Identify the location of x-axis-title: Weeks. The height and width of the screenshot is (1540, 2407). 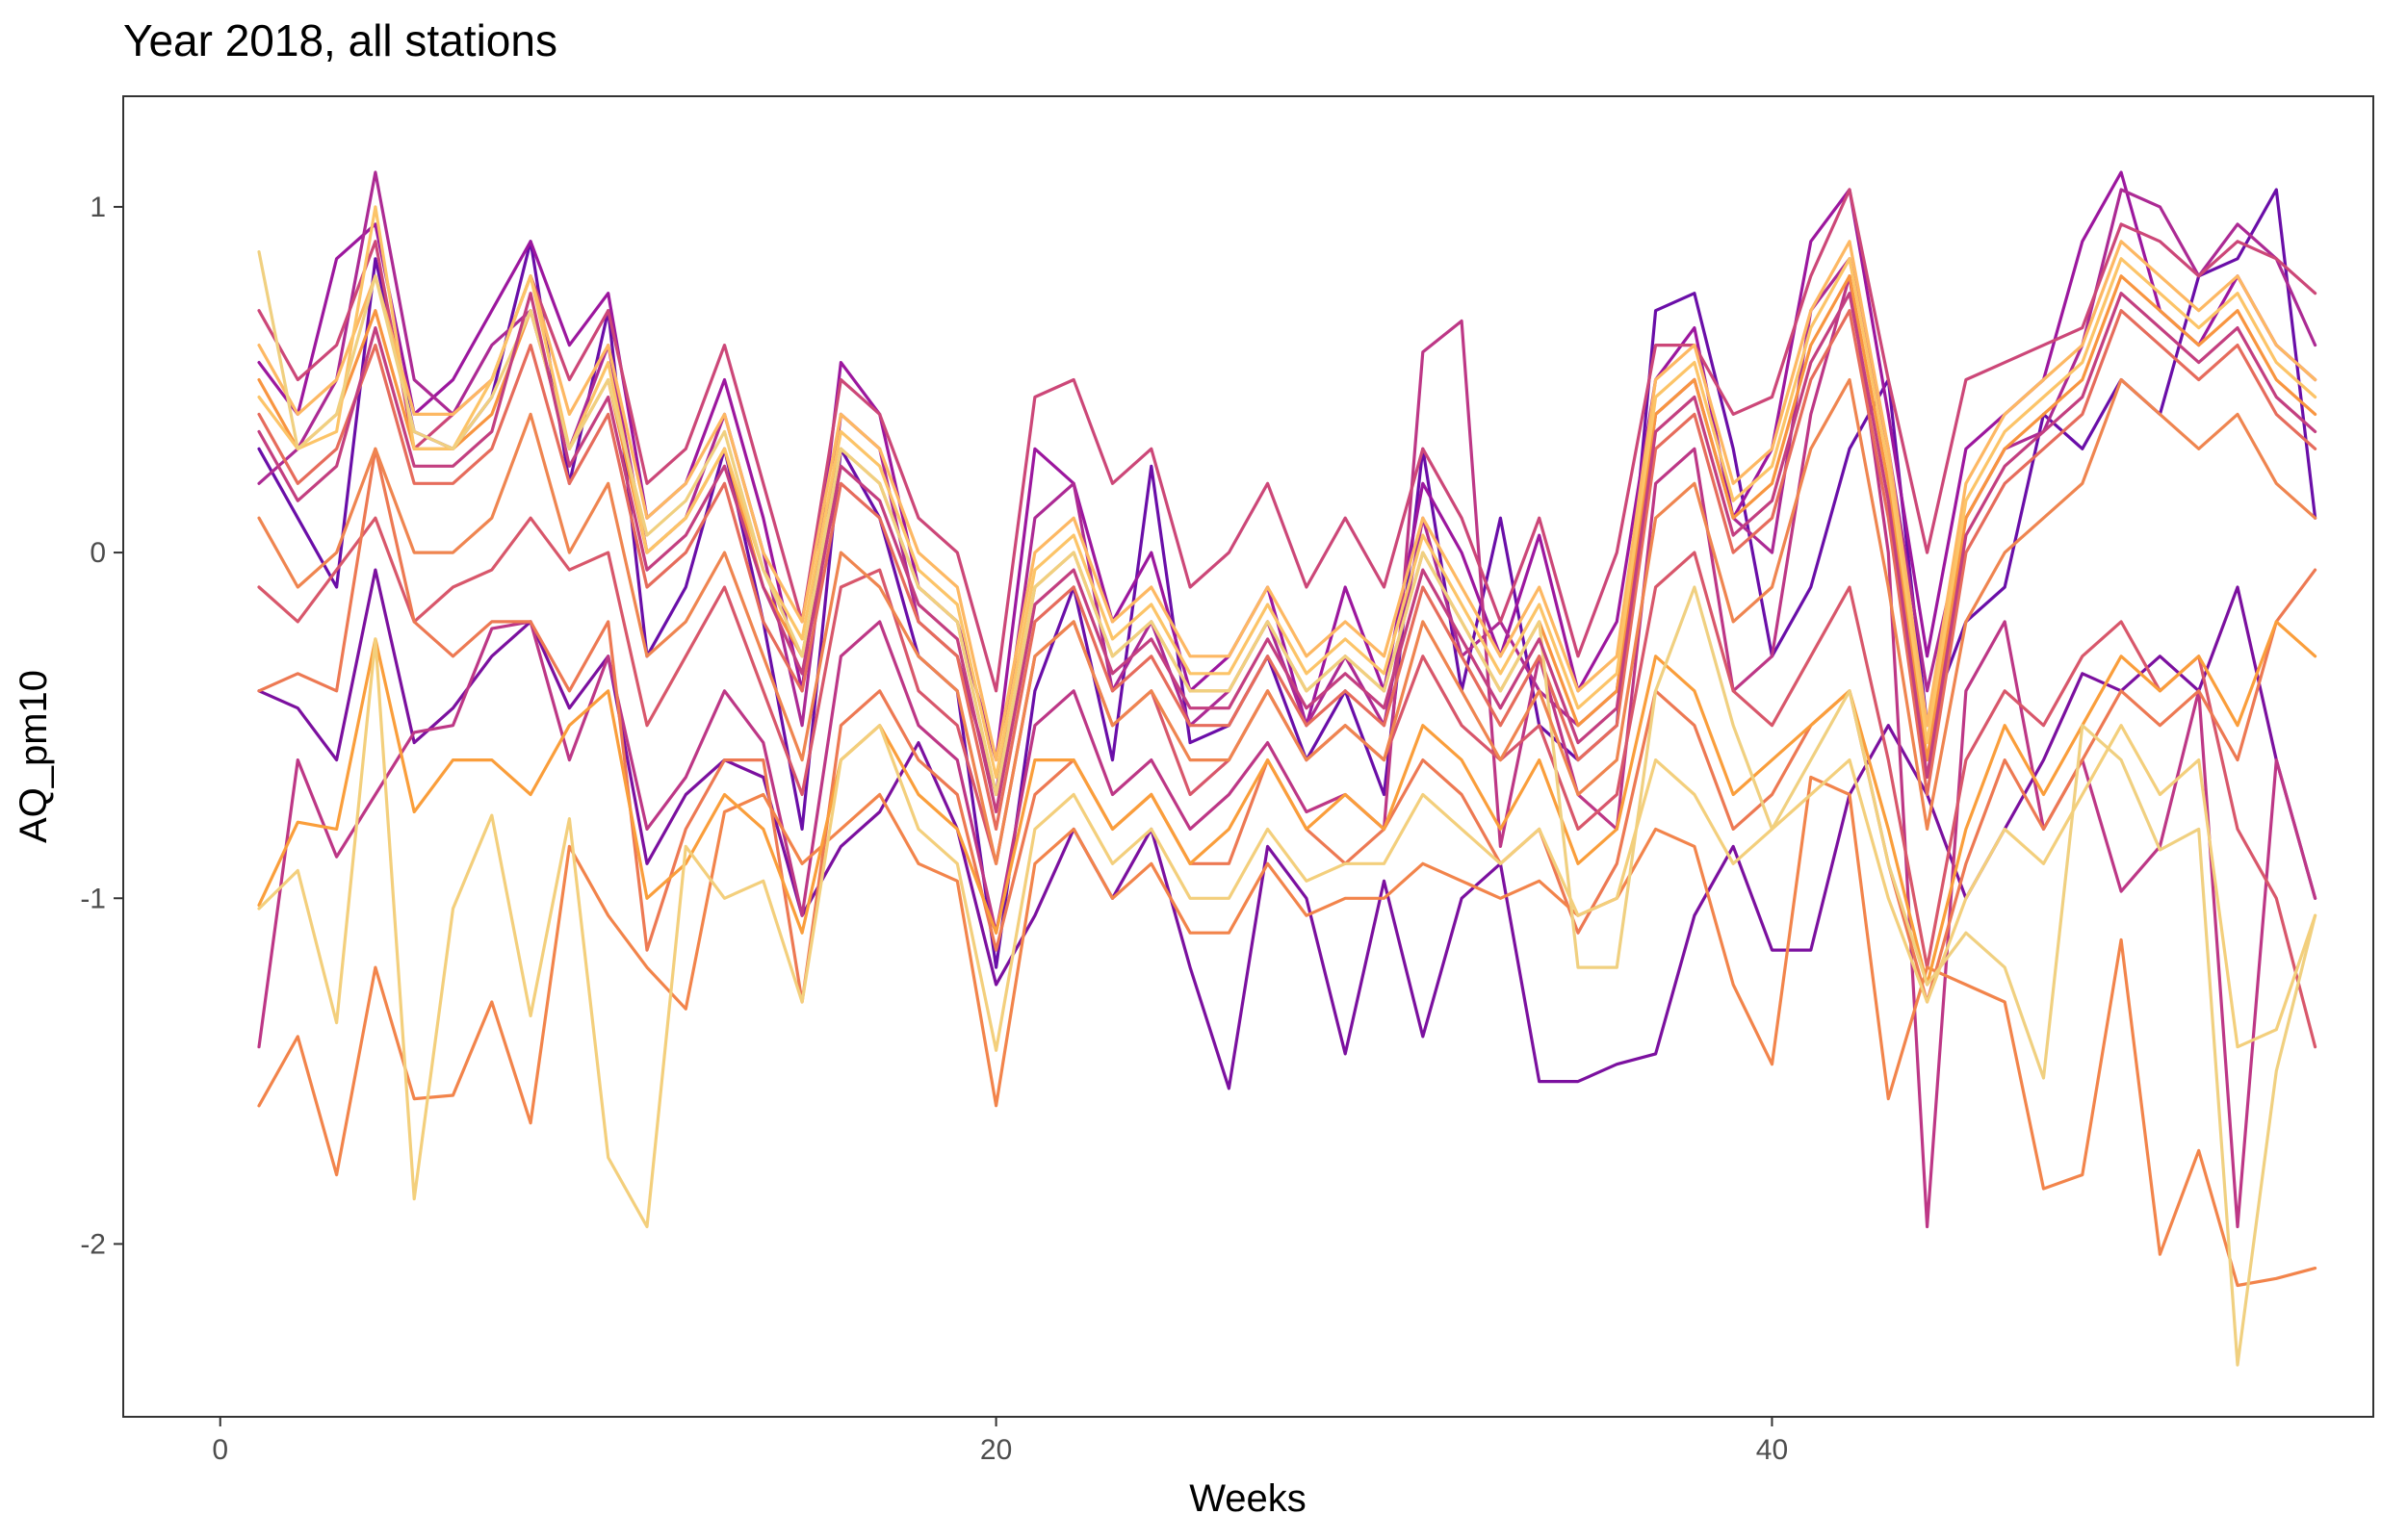
(1248, 1498).